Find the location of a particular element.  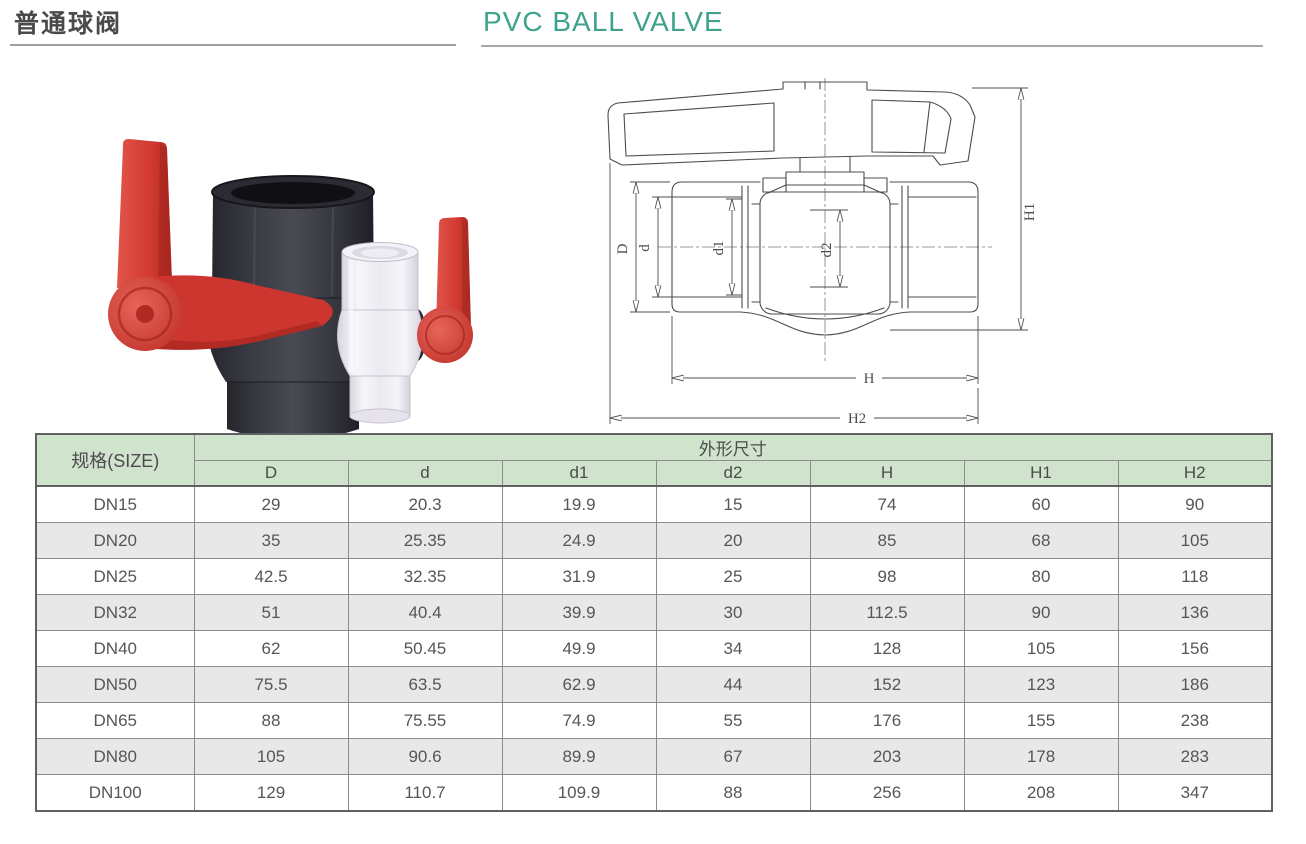

table-row: DN80 105 90.6 89.9 67 203 178 283 is located at coordinates (654, 756).